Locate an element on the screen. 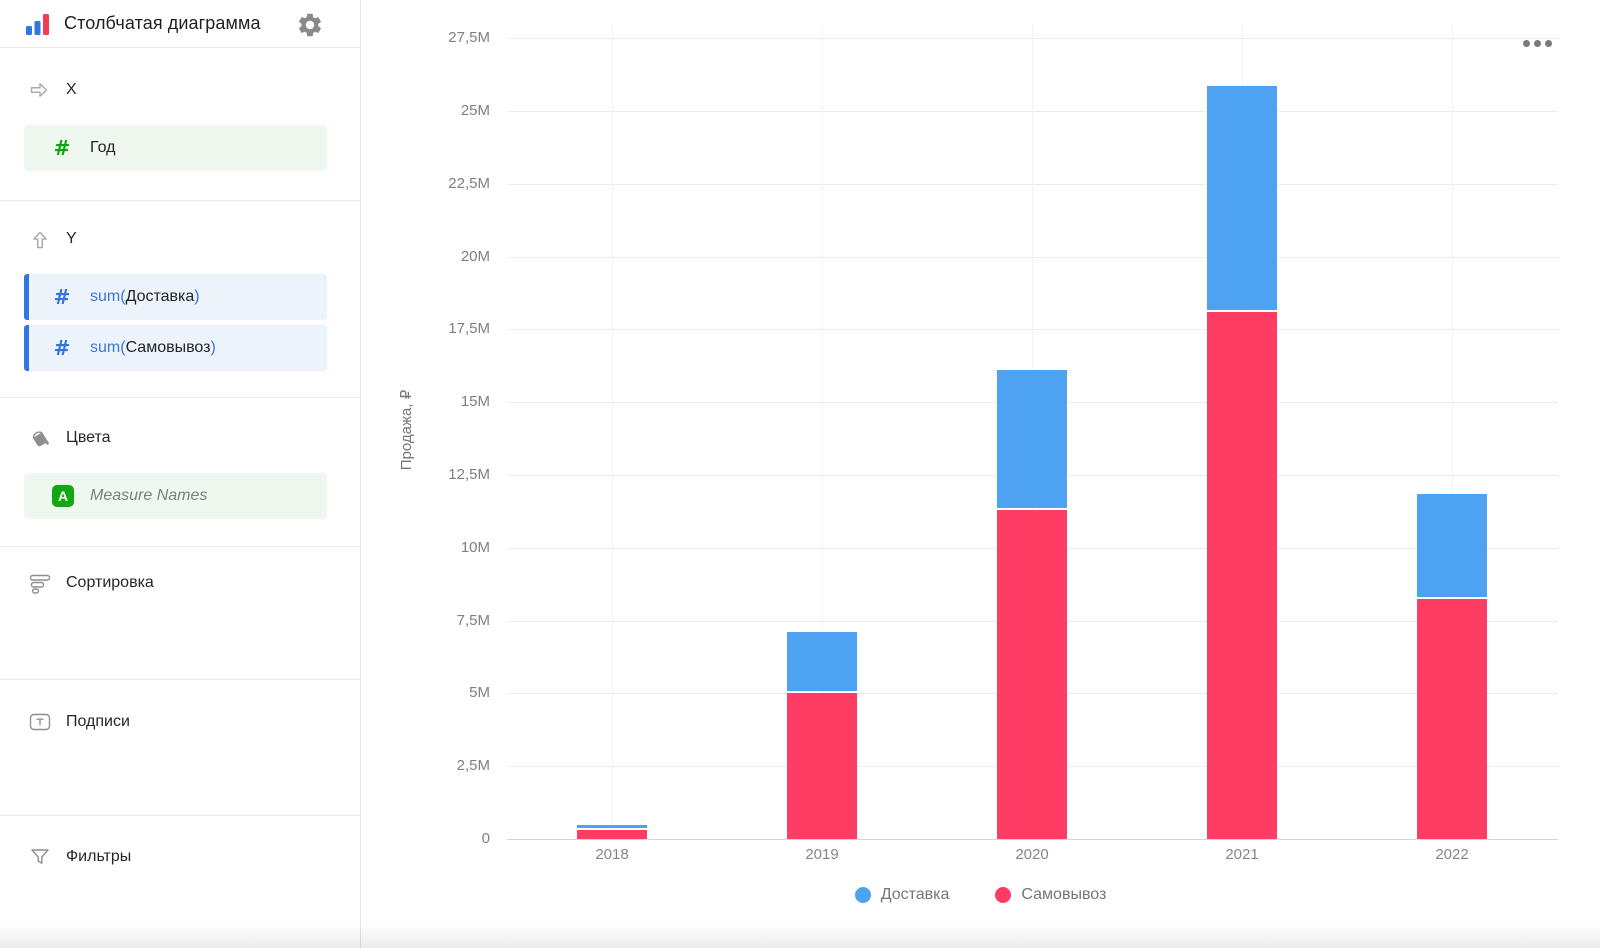 The height and width of the screenshot is (948, 1600). arrow-up-icon is located at coordinates (40, 239).